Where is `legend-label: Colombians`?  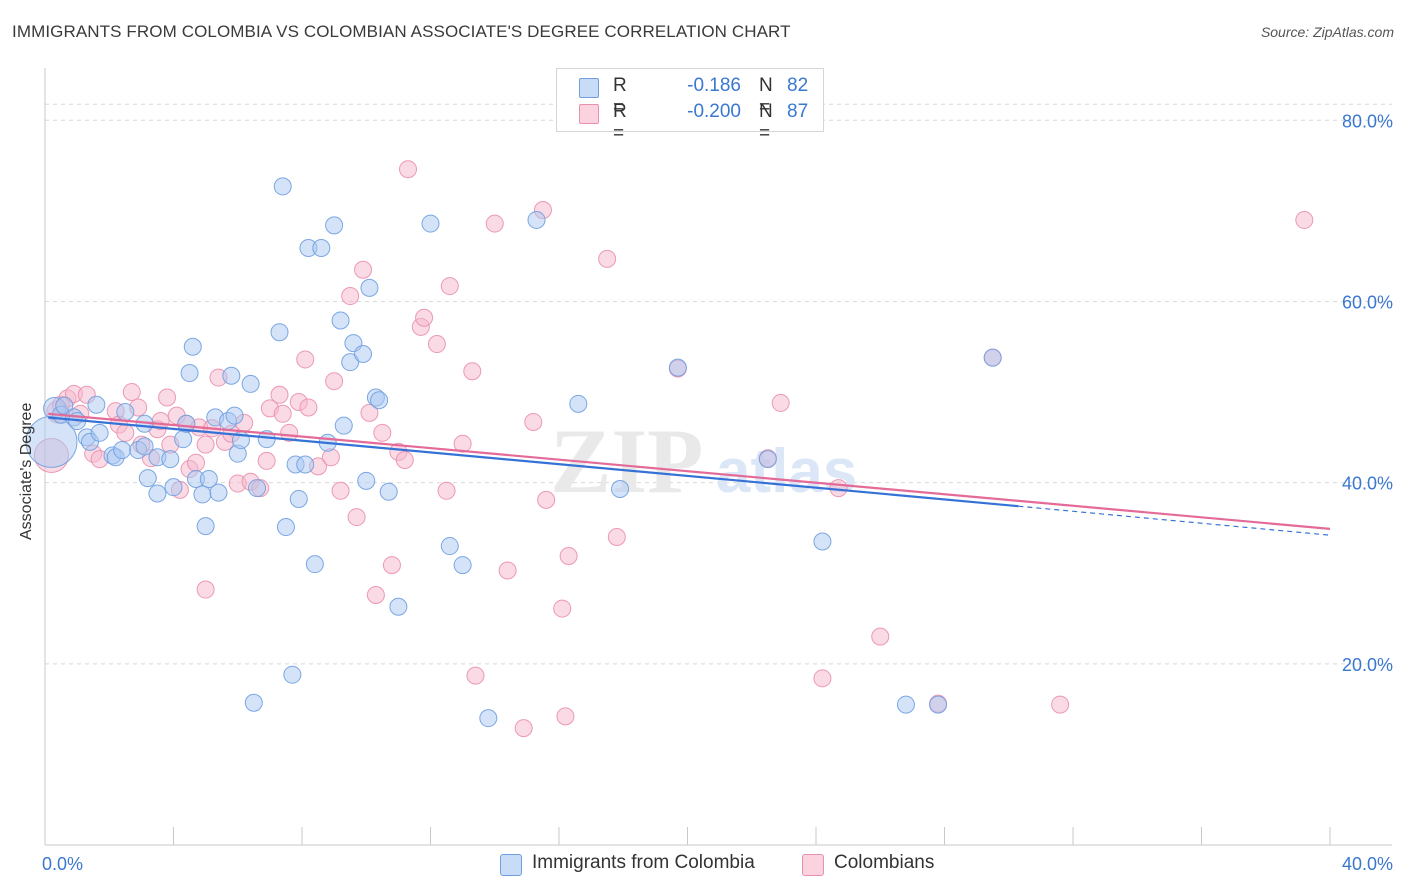
legend-label: Colombians is located at coordinates (884, 862).